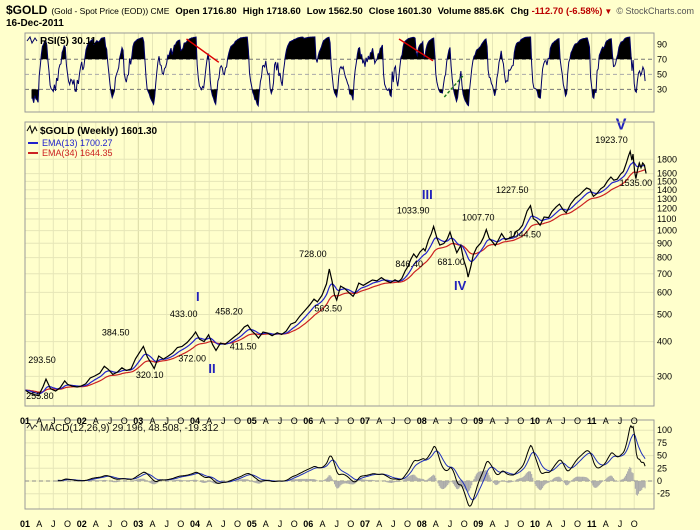  Describe the element at coordinates (338, 48) in the screenshot. I see `rsi-overbought-fill` at that location.